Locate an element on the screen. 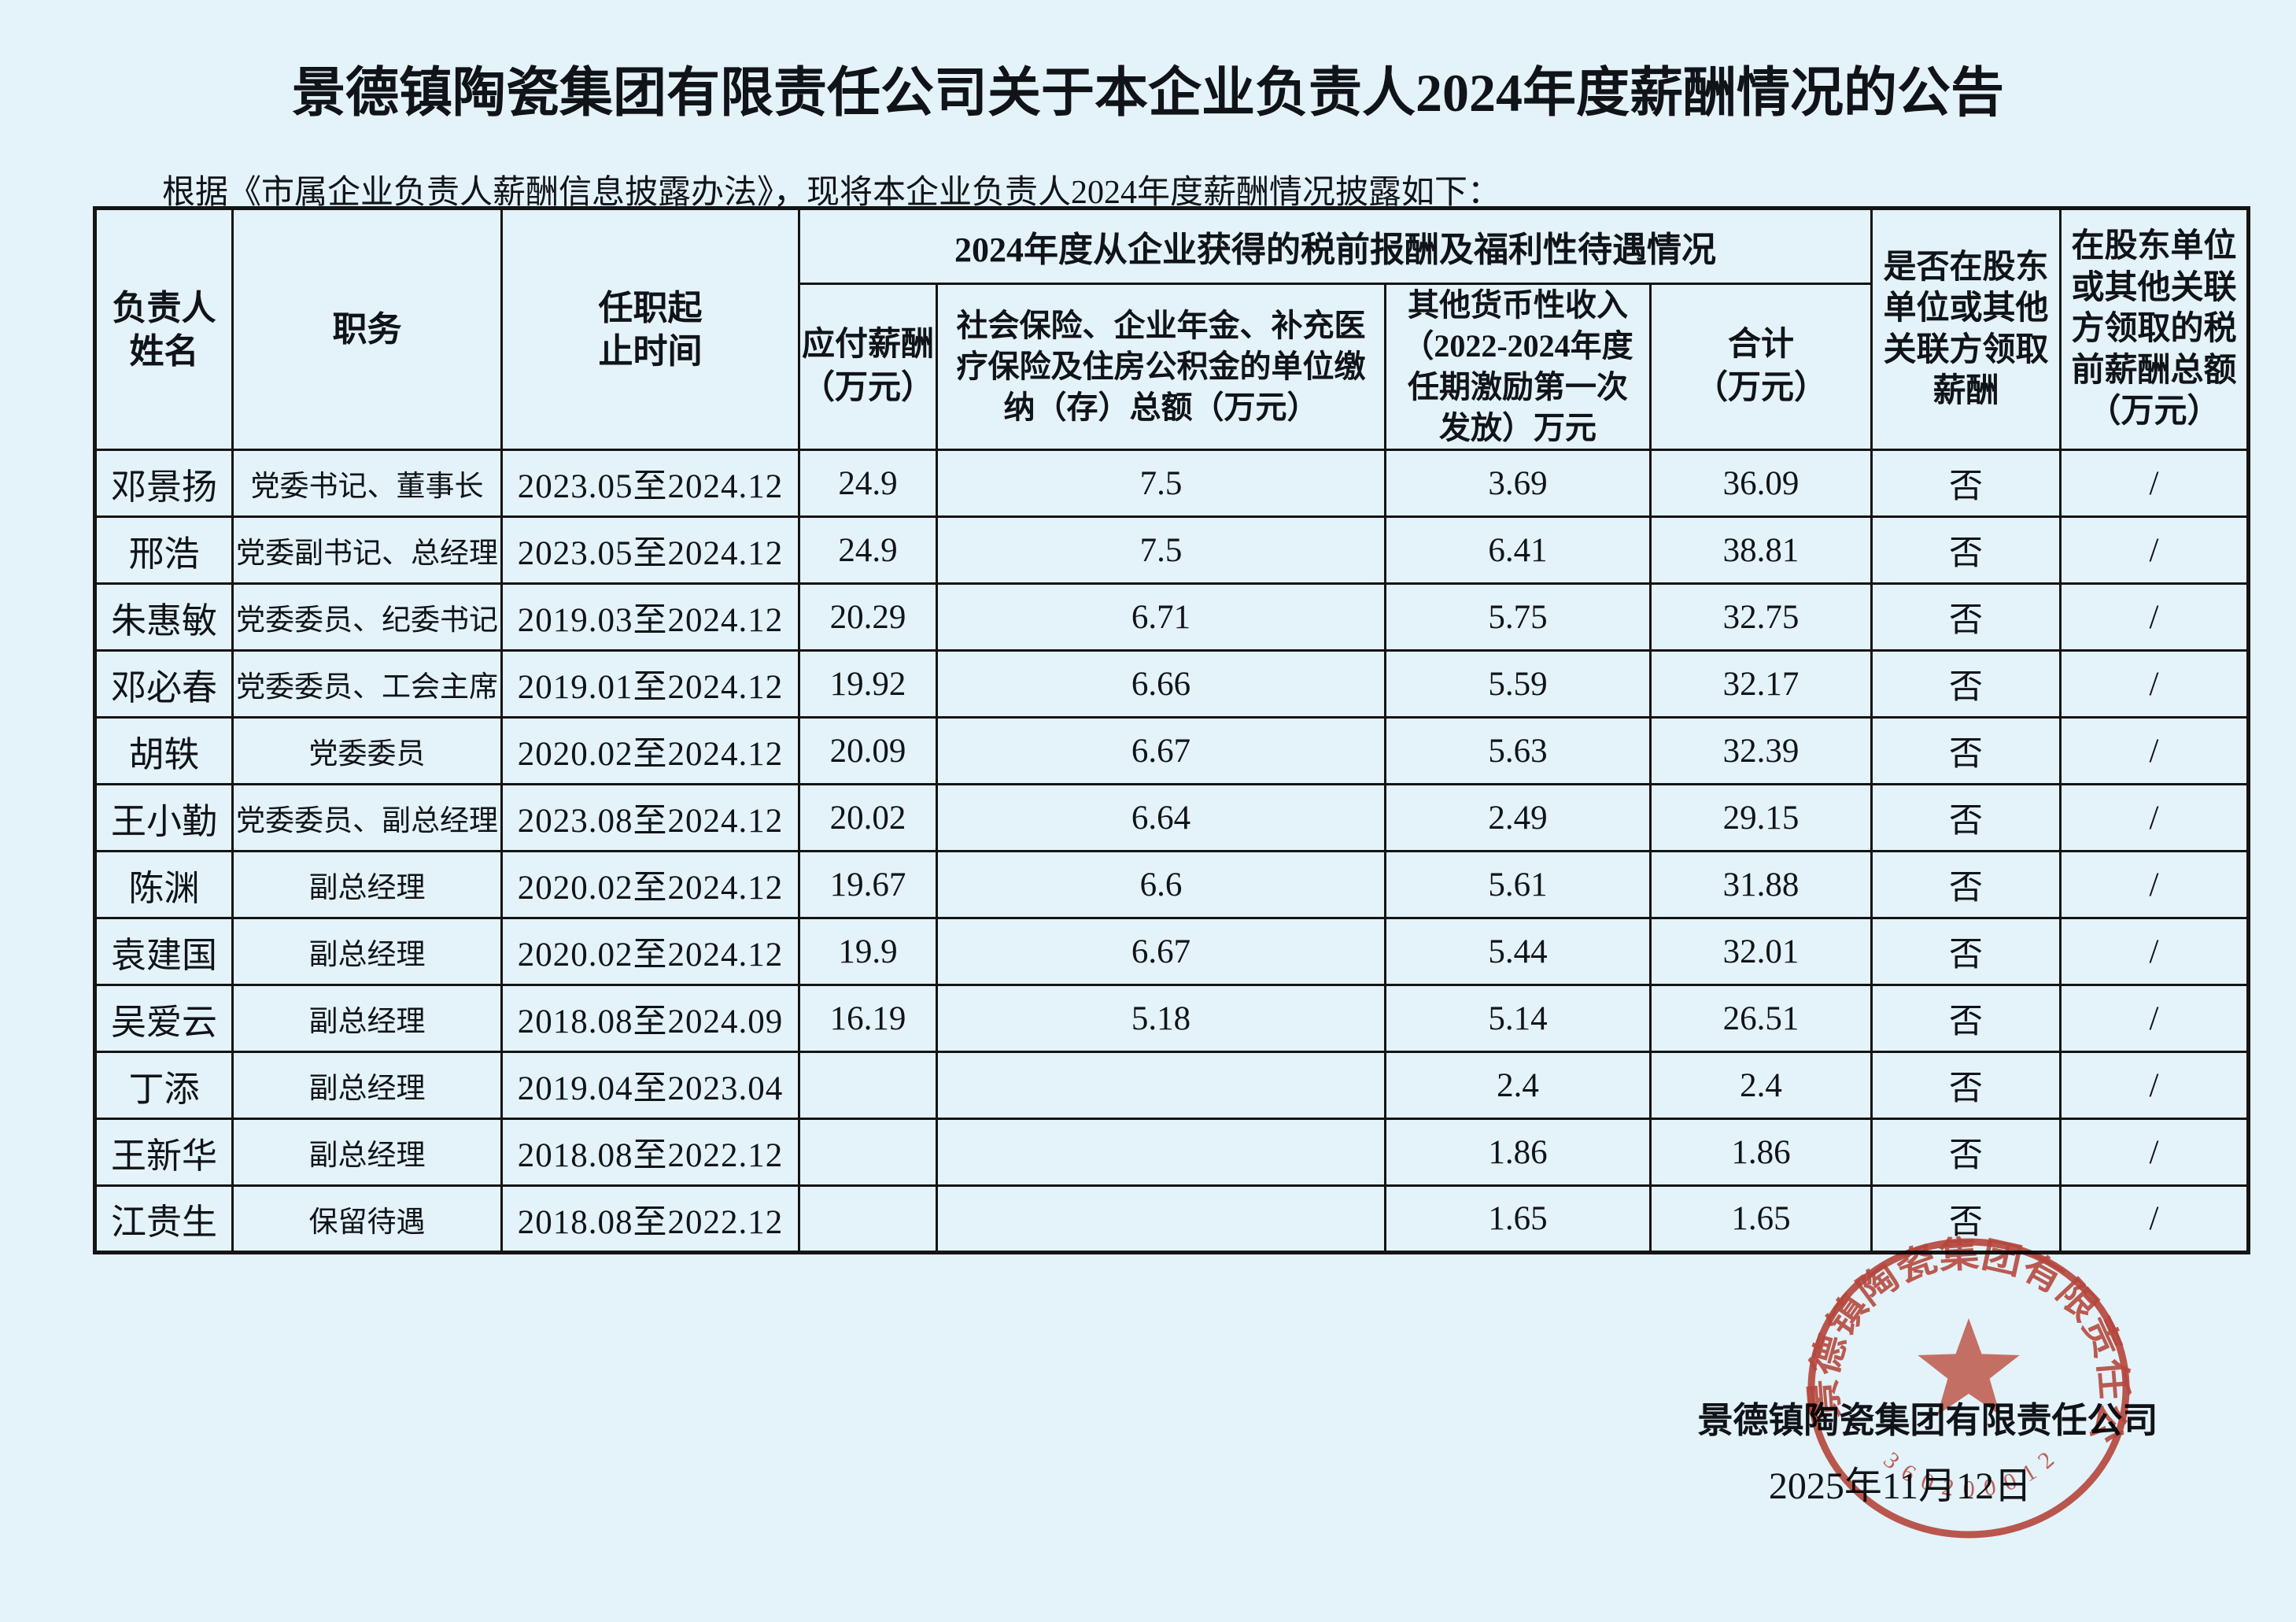  cell-name: 邓必春 is located at coordinates (164, 684).